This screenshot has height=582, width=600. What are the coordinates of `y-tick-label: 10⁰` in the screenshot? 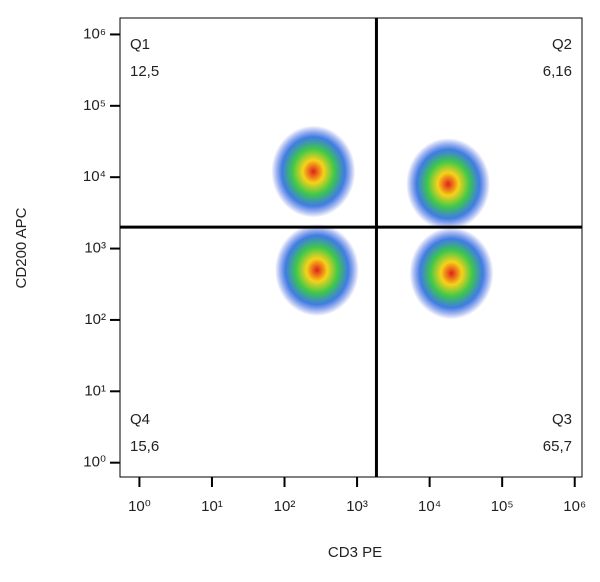 It's located at (94, 462).